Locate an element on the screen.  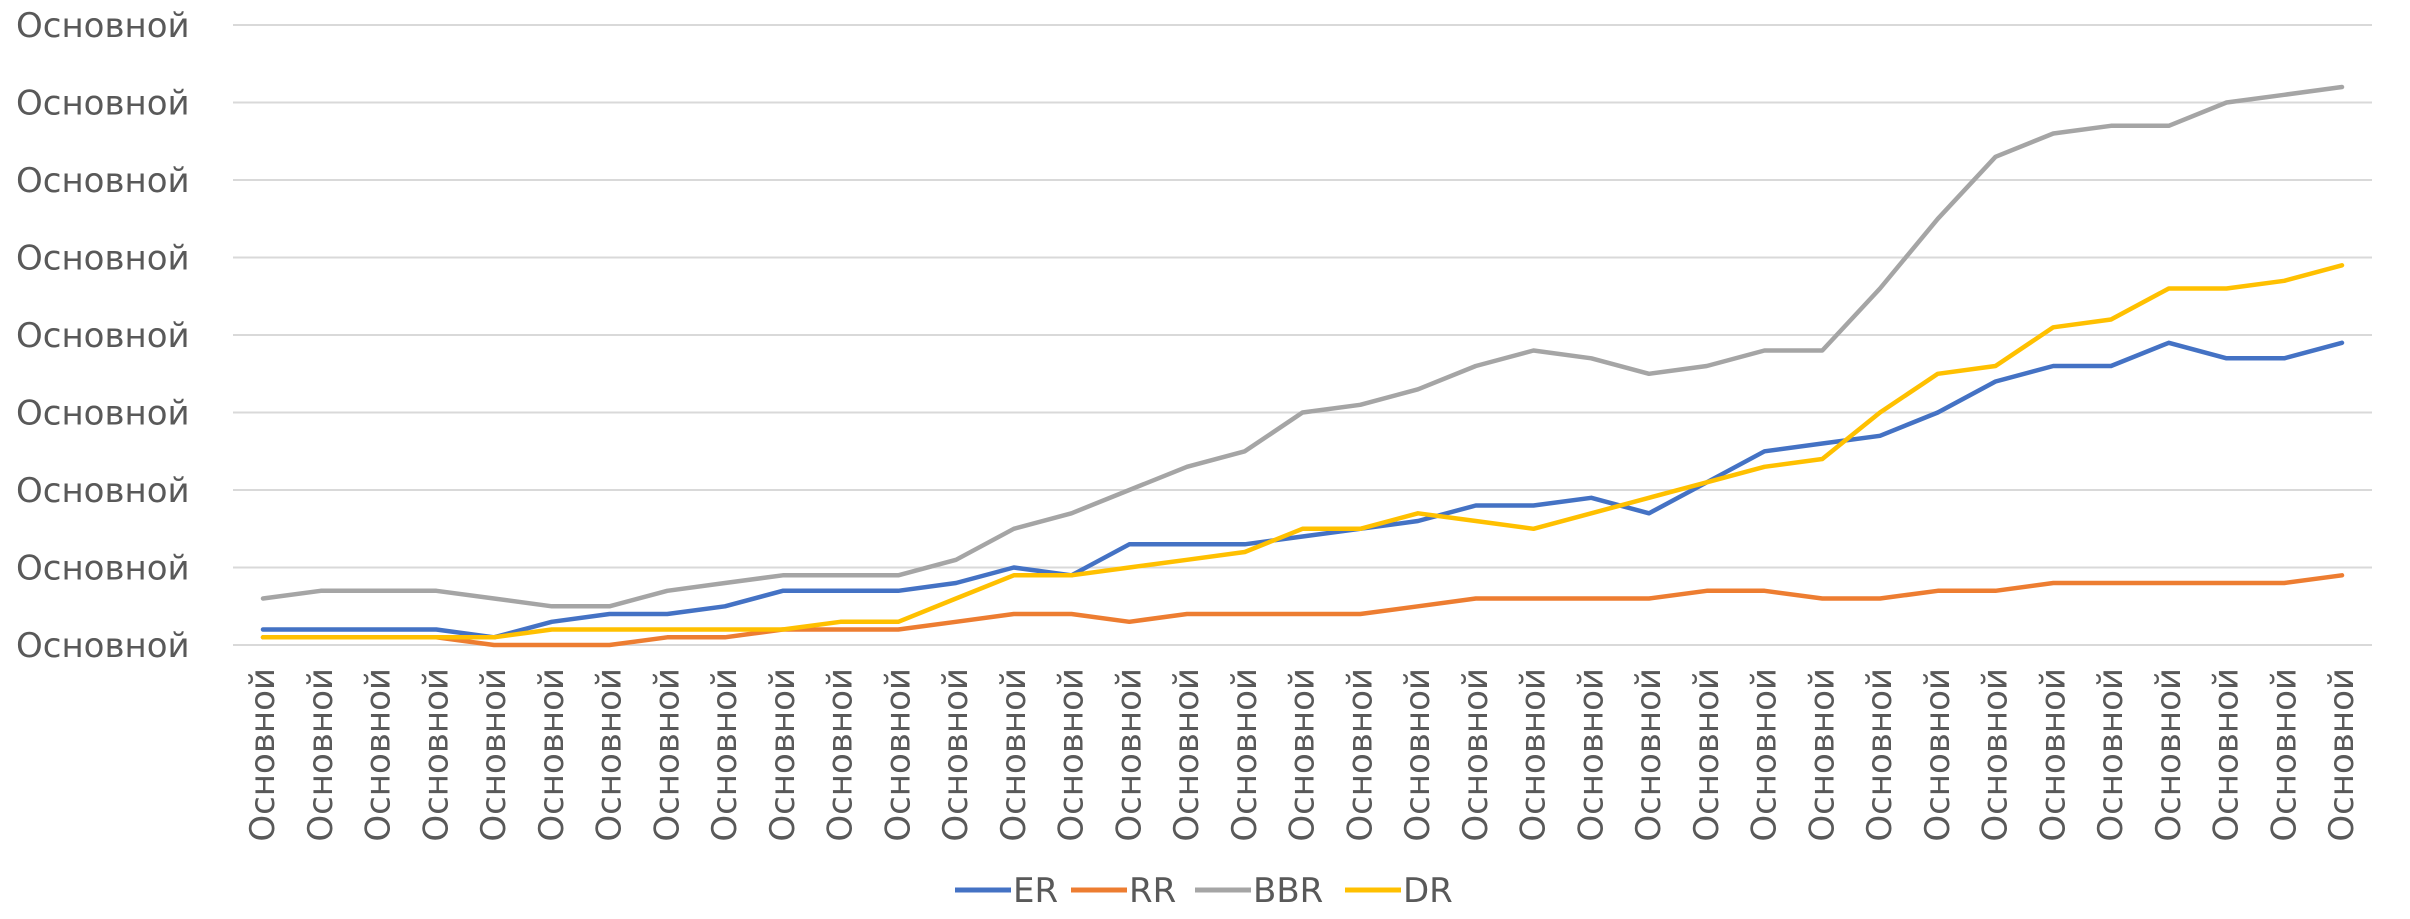
legend: ER RR BBR DR is located at coordinates (1204, 891).